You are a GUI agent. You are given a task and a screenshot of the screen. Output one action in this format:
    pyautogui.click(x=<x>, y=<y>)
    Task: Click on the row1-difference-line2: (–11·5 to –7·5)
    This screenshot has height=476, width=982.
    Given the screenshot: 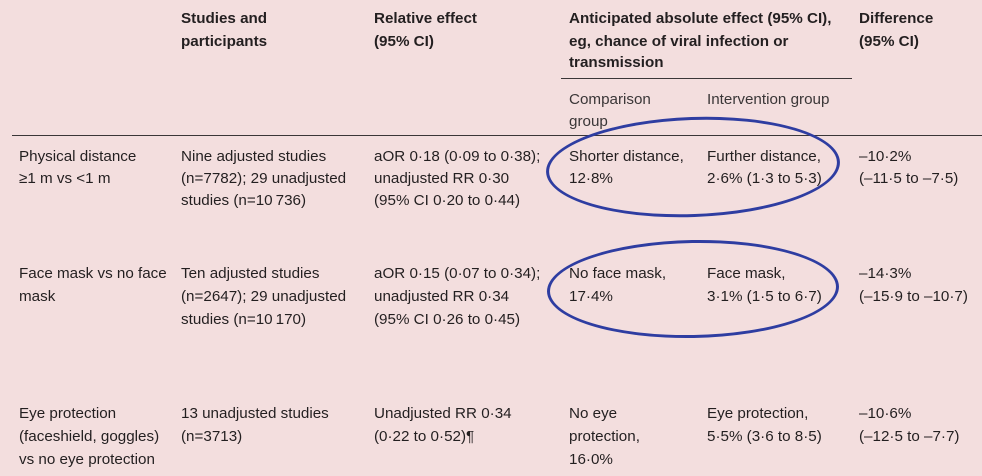 What is the action you would take?
    pyautogui.click(x=909, y=178)
    